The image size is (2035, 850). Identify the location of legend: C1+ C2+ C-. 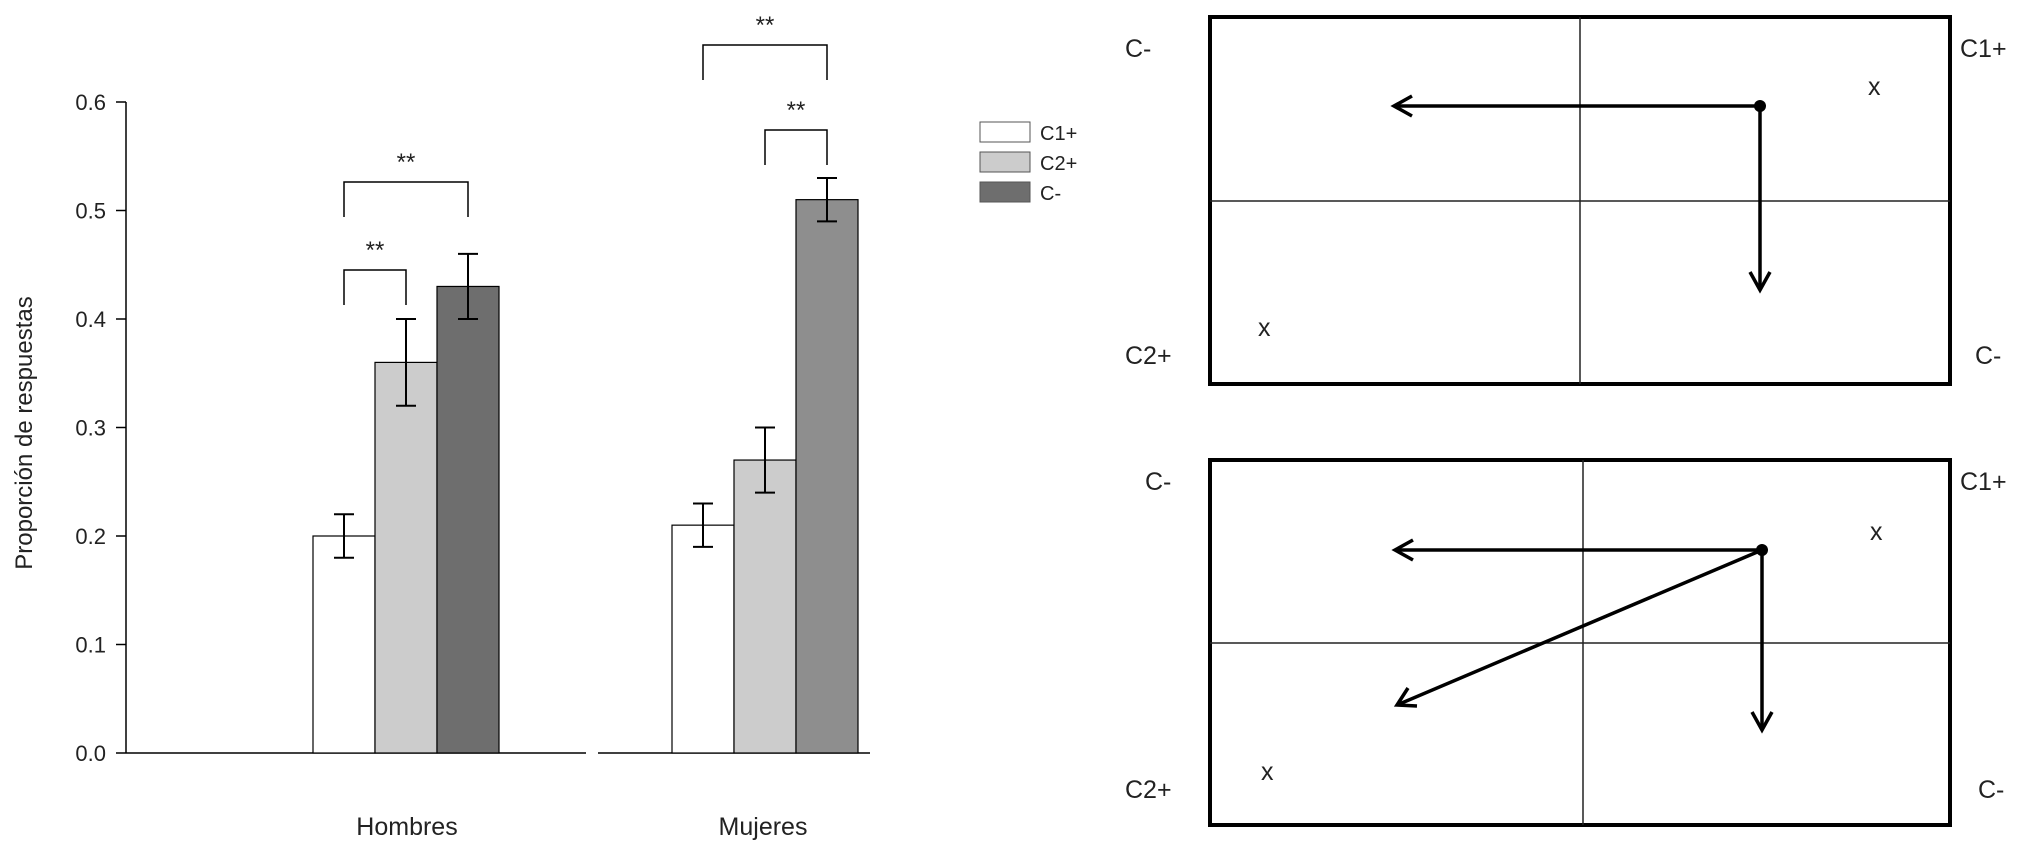
(1028, 163).